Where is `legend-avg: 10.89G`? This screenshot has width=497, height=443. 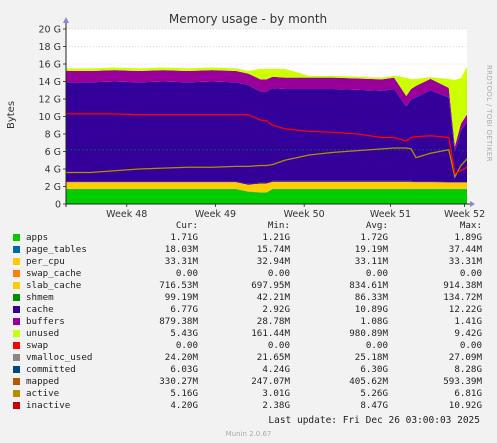 legend-avg: 10.89G is located at coordinates (371, 309).